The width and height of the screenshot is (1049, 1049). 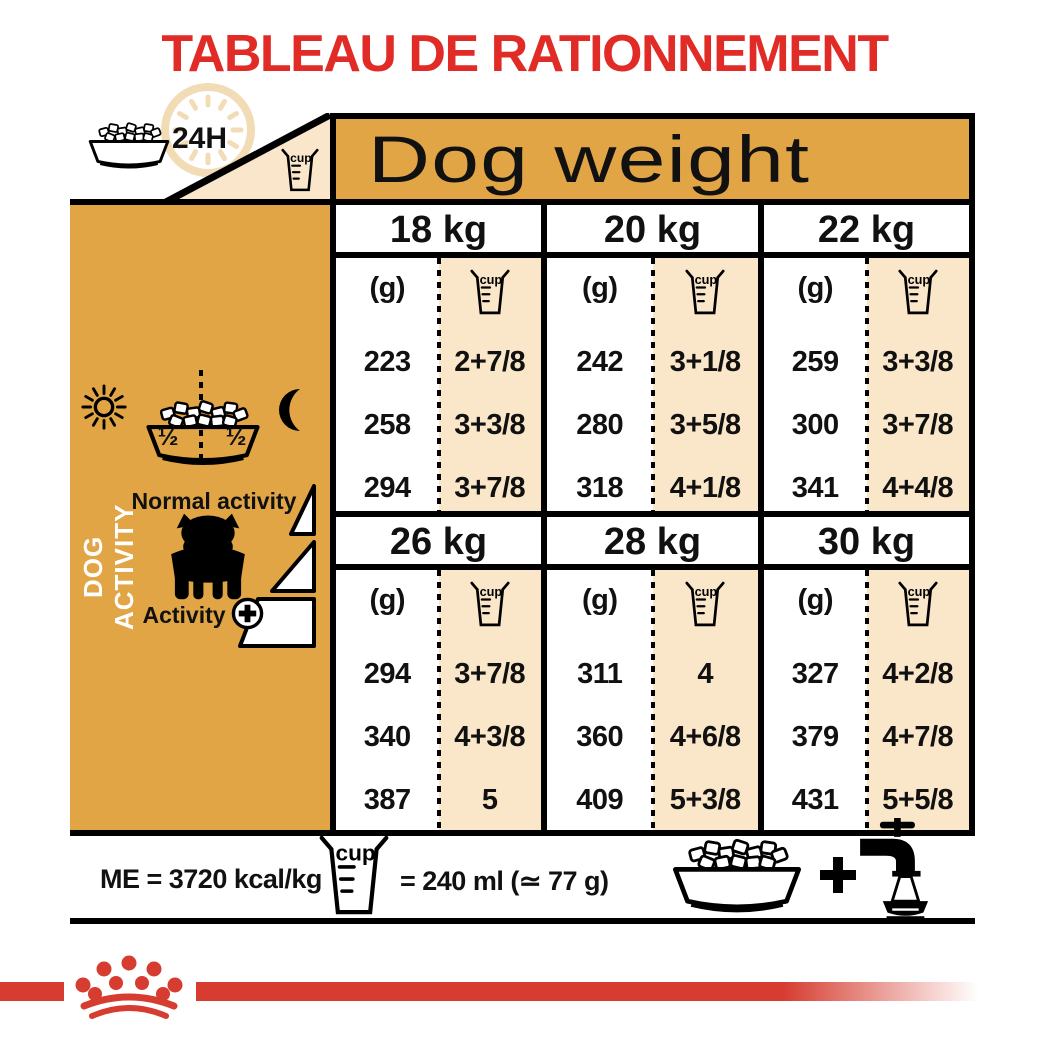 What do you see at coordinates (200, 138) in the screenshot?
I see `24h-label: 24H` at bounding box center [200, 138].